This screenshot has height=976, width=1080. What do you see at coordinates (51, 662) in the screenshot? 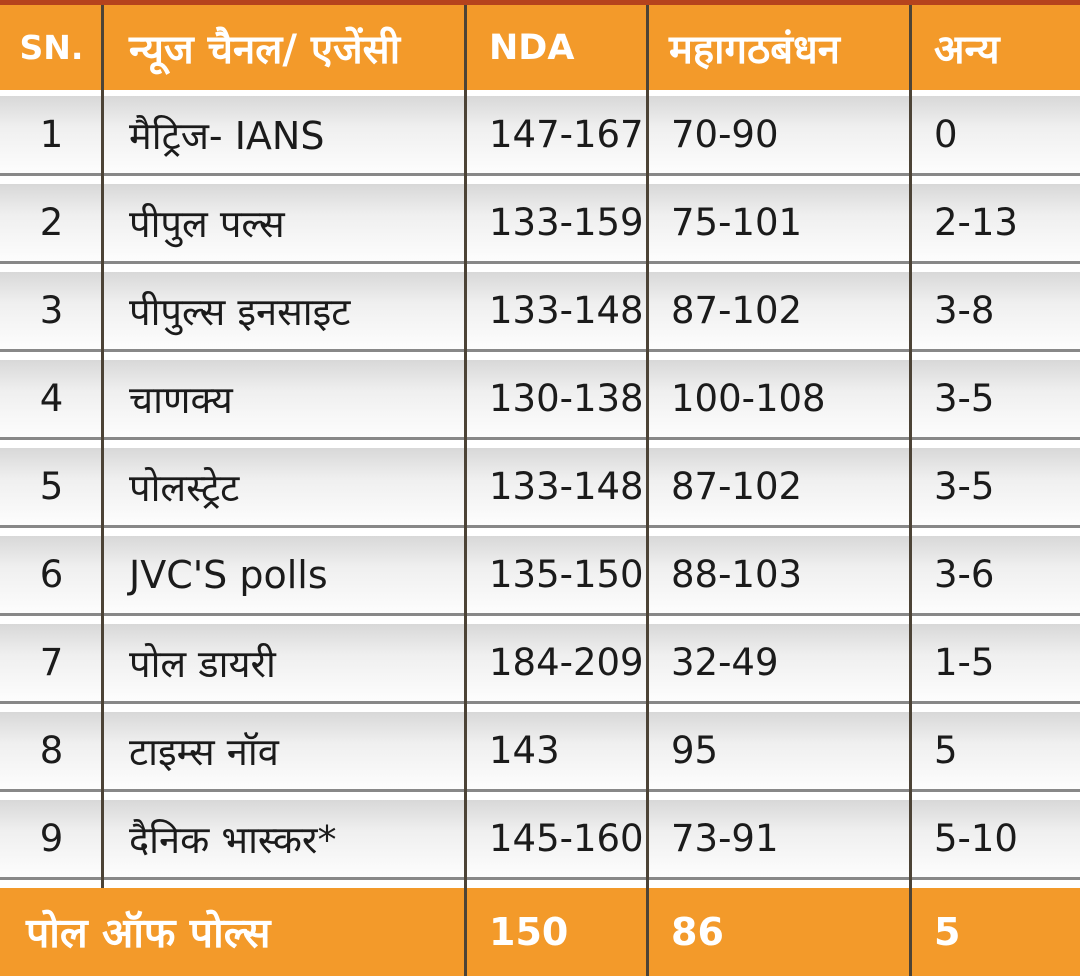
I see `cell-serial-number: 7` at bounding box center [51, 662].